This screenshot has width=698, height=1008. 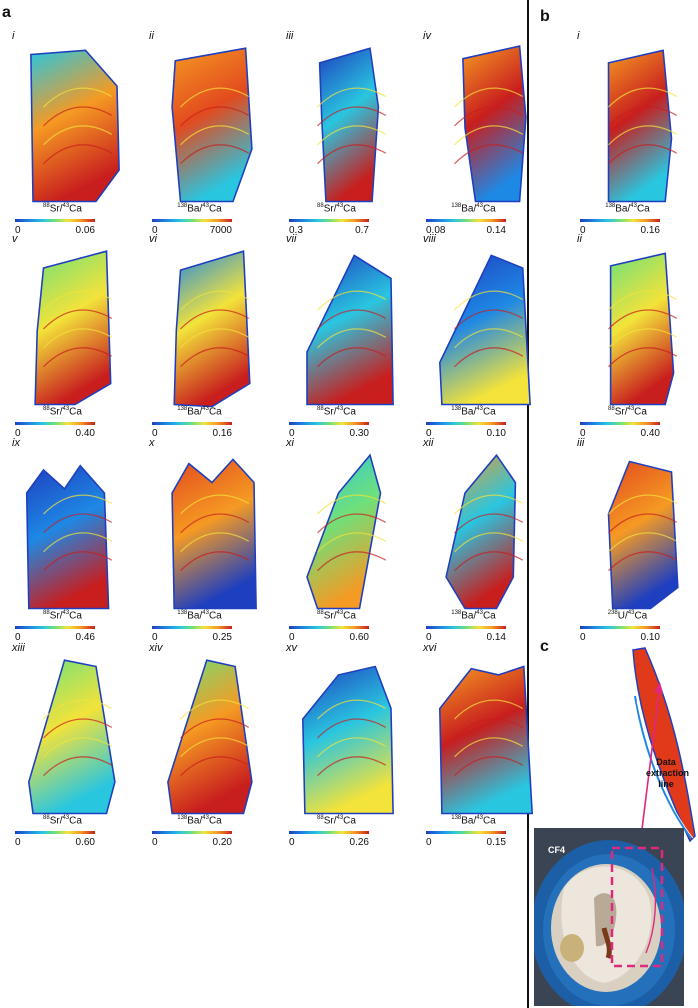 I want to click on panel-a-map-9: ix 88Sr/43Ca 0 0.46, so click(x=75, y=542).